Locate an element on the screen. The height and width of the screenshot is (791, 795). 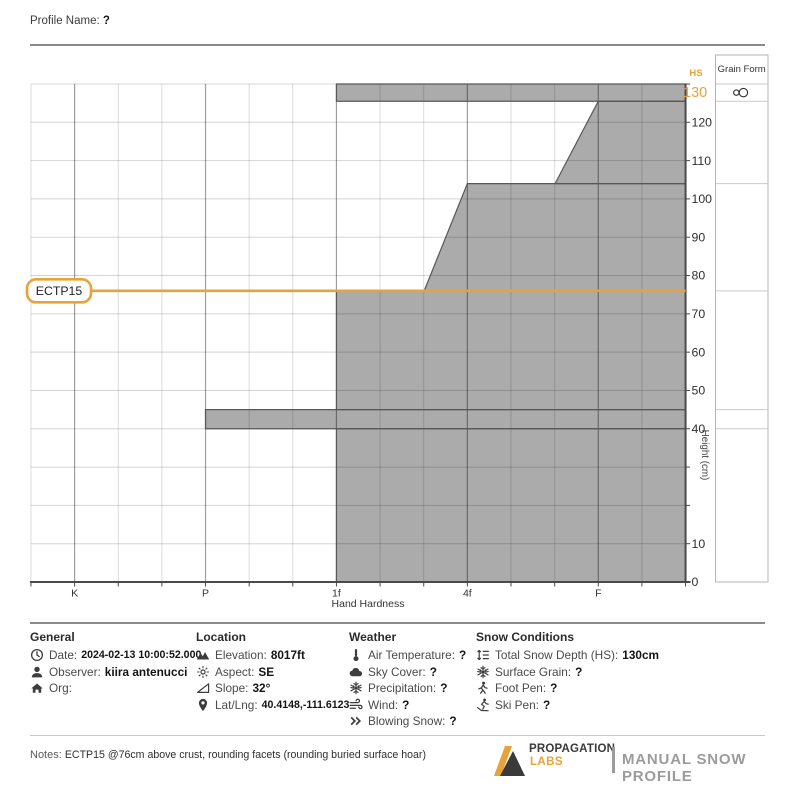
info-row: Date: 2024-02-13 10:00:52.000 is located at coordinates (115, 655).